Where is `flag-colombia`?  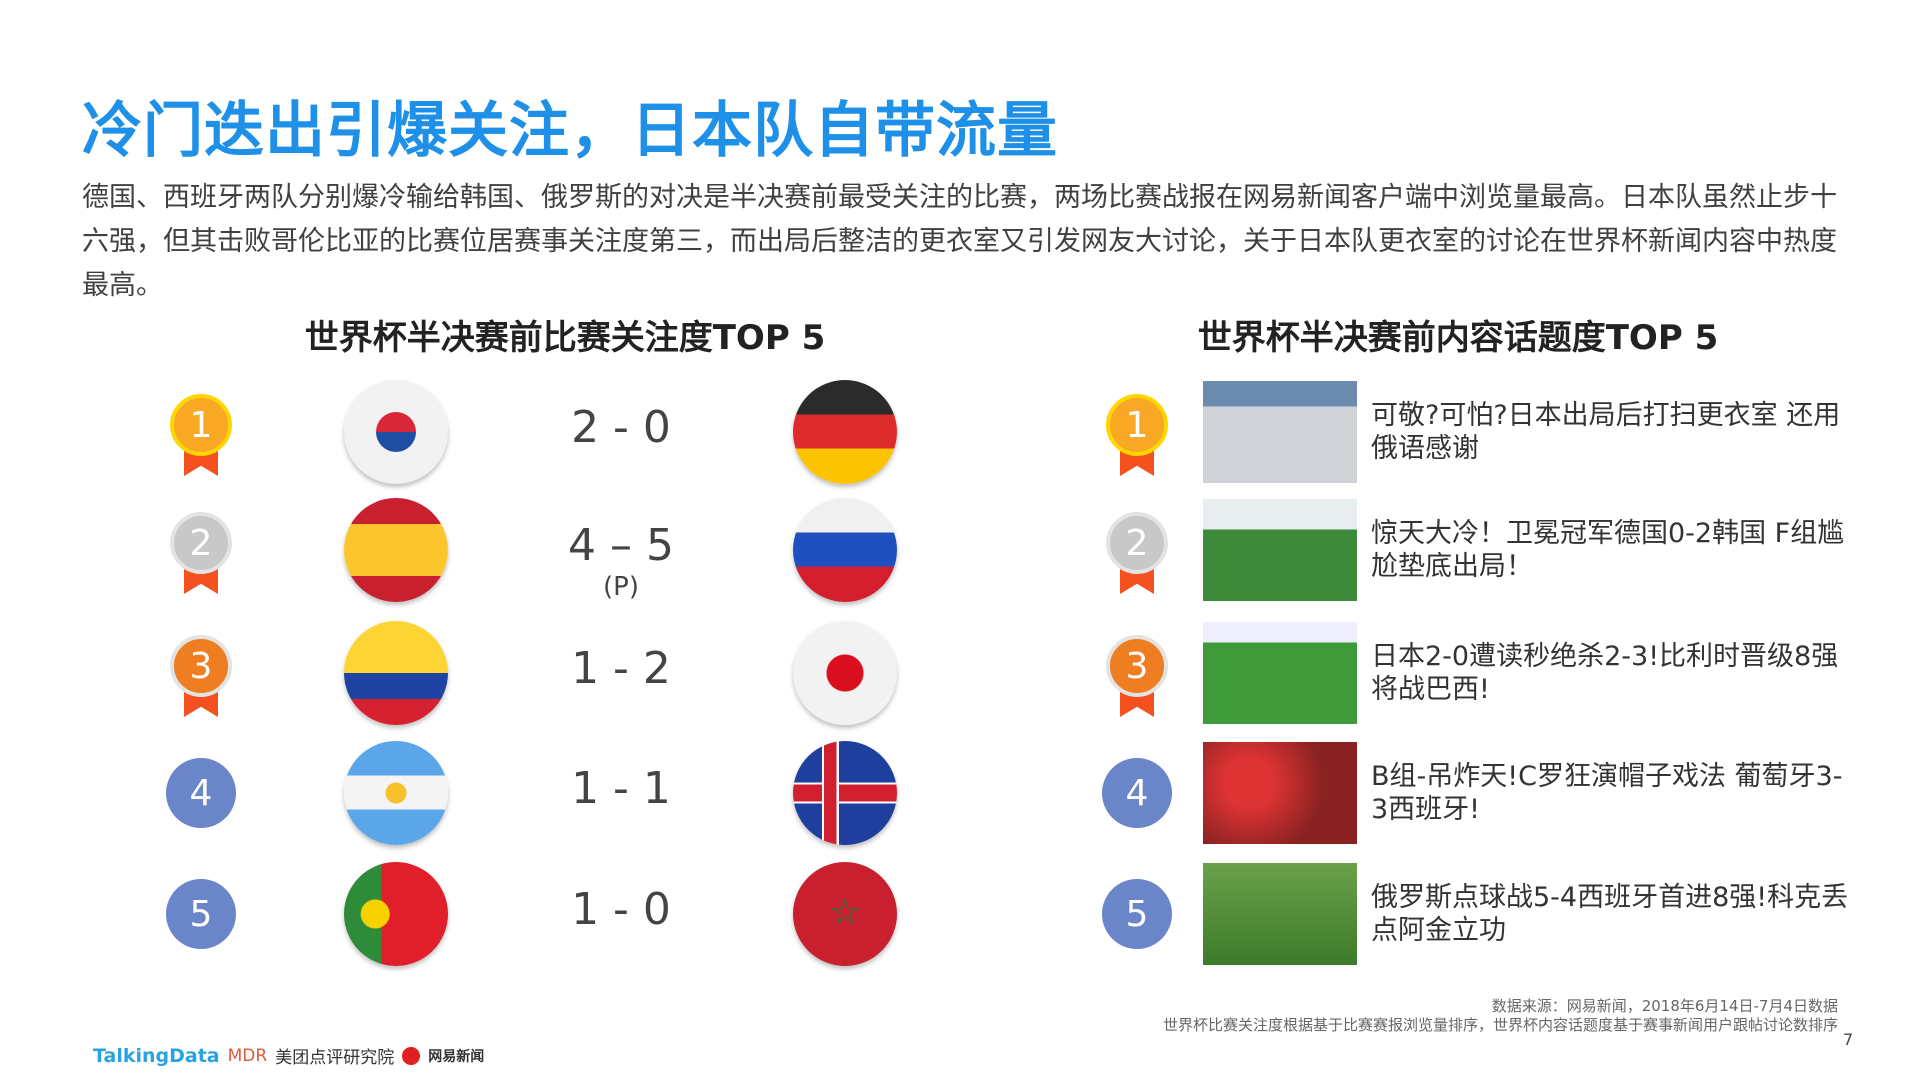
flag-colombia is located at coordinates (396, 673).